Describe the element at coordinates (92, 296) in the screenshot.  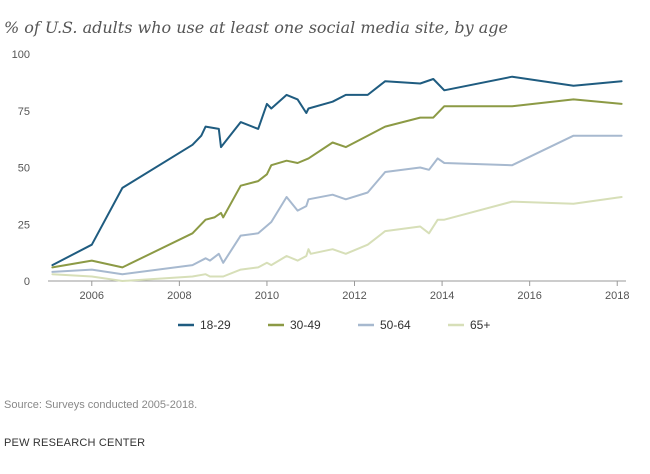
I see `x-tick-label-2006: 2006` at that location.